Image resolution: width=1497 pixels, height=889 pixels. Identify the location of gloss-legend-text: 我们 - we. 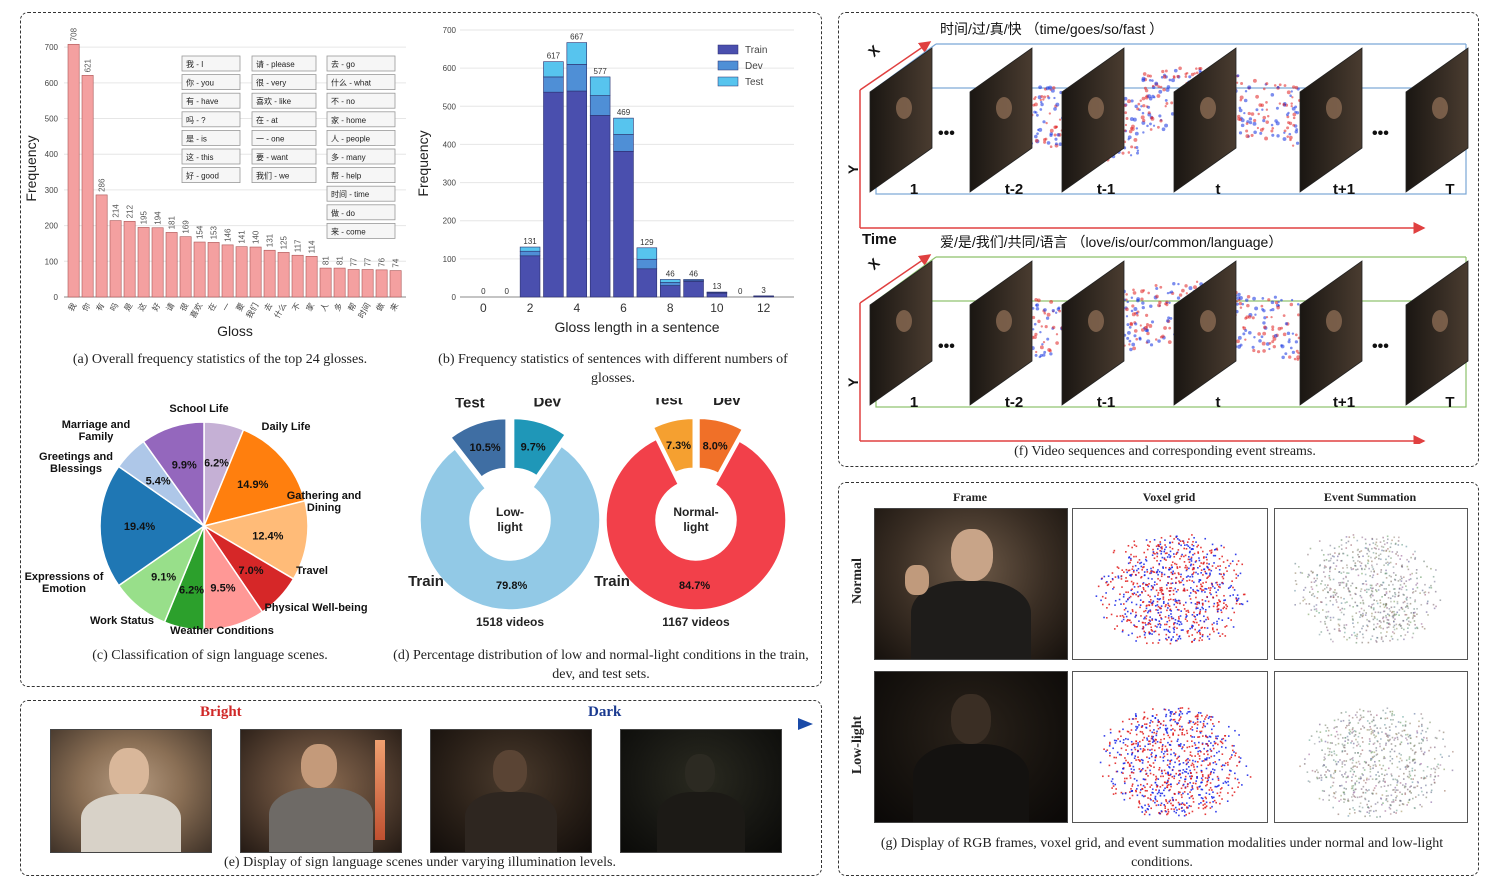
(273, 176).